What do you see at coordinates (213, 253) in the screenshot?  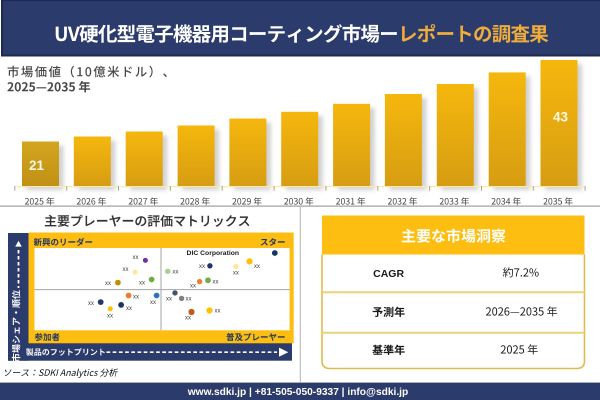 I see `svg-text: DIC Corporation` at bounding box center [213, 253].